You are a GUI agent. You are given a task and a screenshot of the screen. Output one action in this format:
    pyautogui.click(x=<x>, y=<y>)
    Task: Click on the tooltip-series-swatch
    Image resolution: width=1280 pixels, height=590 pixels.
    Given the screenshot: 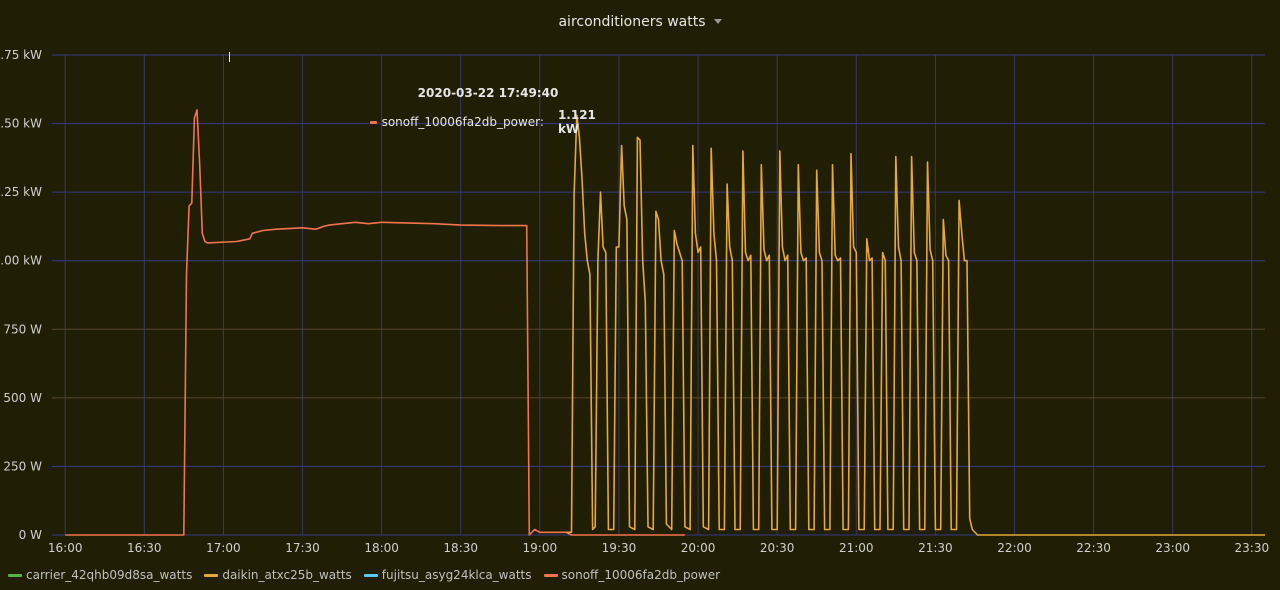 What is the action you would take?
    pyautogui.click(x=373, y=122)
    